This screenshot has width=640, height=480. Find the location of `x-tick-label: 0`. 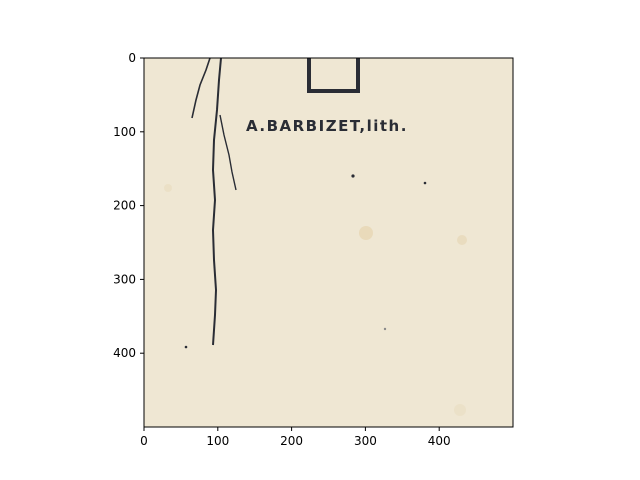

x-tick-label: 0 is located at coordinates (144, 441).